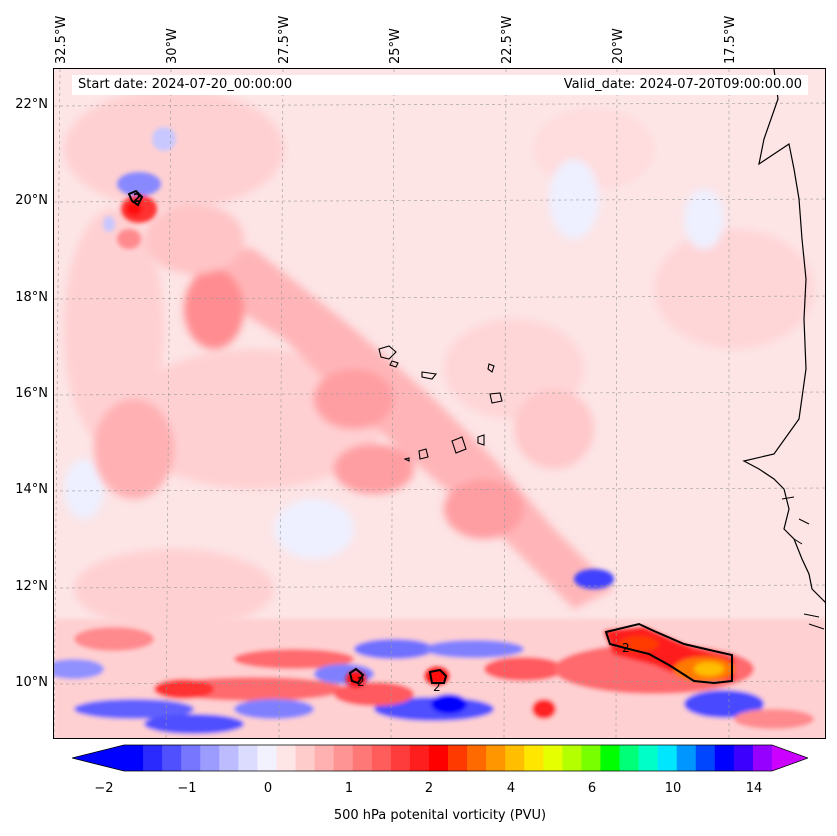  I want to click on lat-label-10n: 10°N, so click(31, 682).